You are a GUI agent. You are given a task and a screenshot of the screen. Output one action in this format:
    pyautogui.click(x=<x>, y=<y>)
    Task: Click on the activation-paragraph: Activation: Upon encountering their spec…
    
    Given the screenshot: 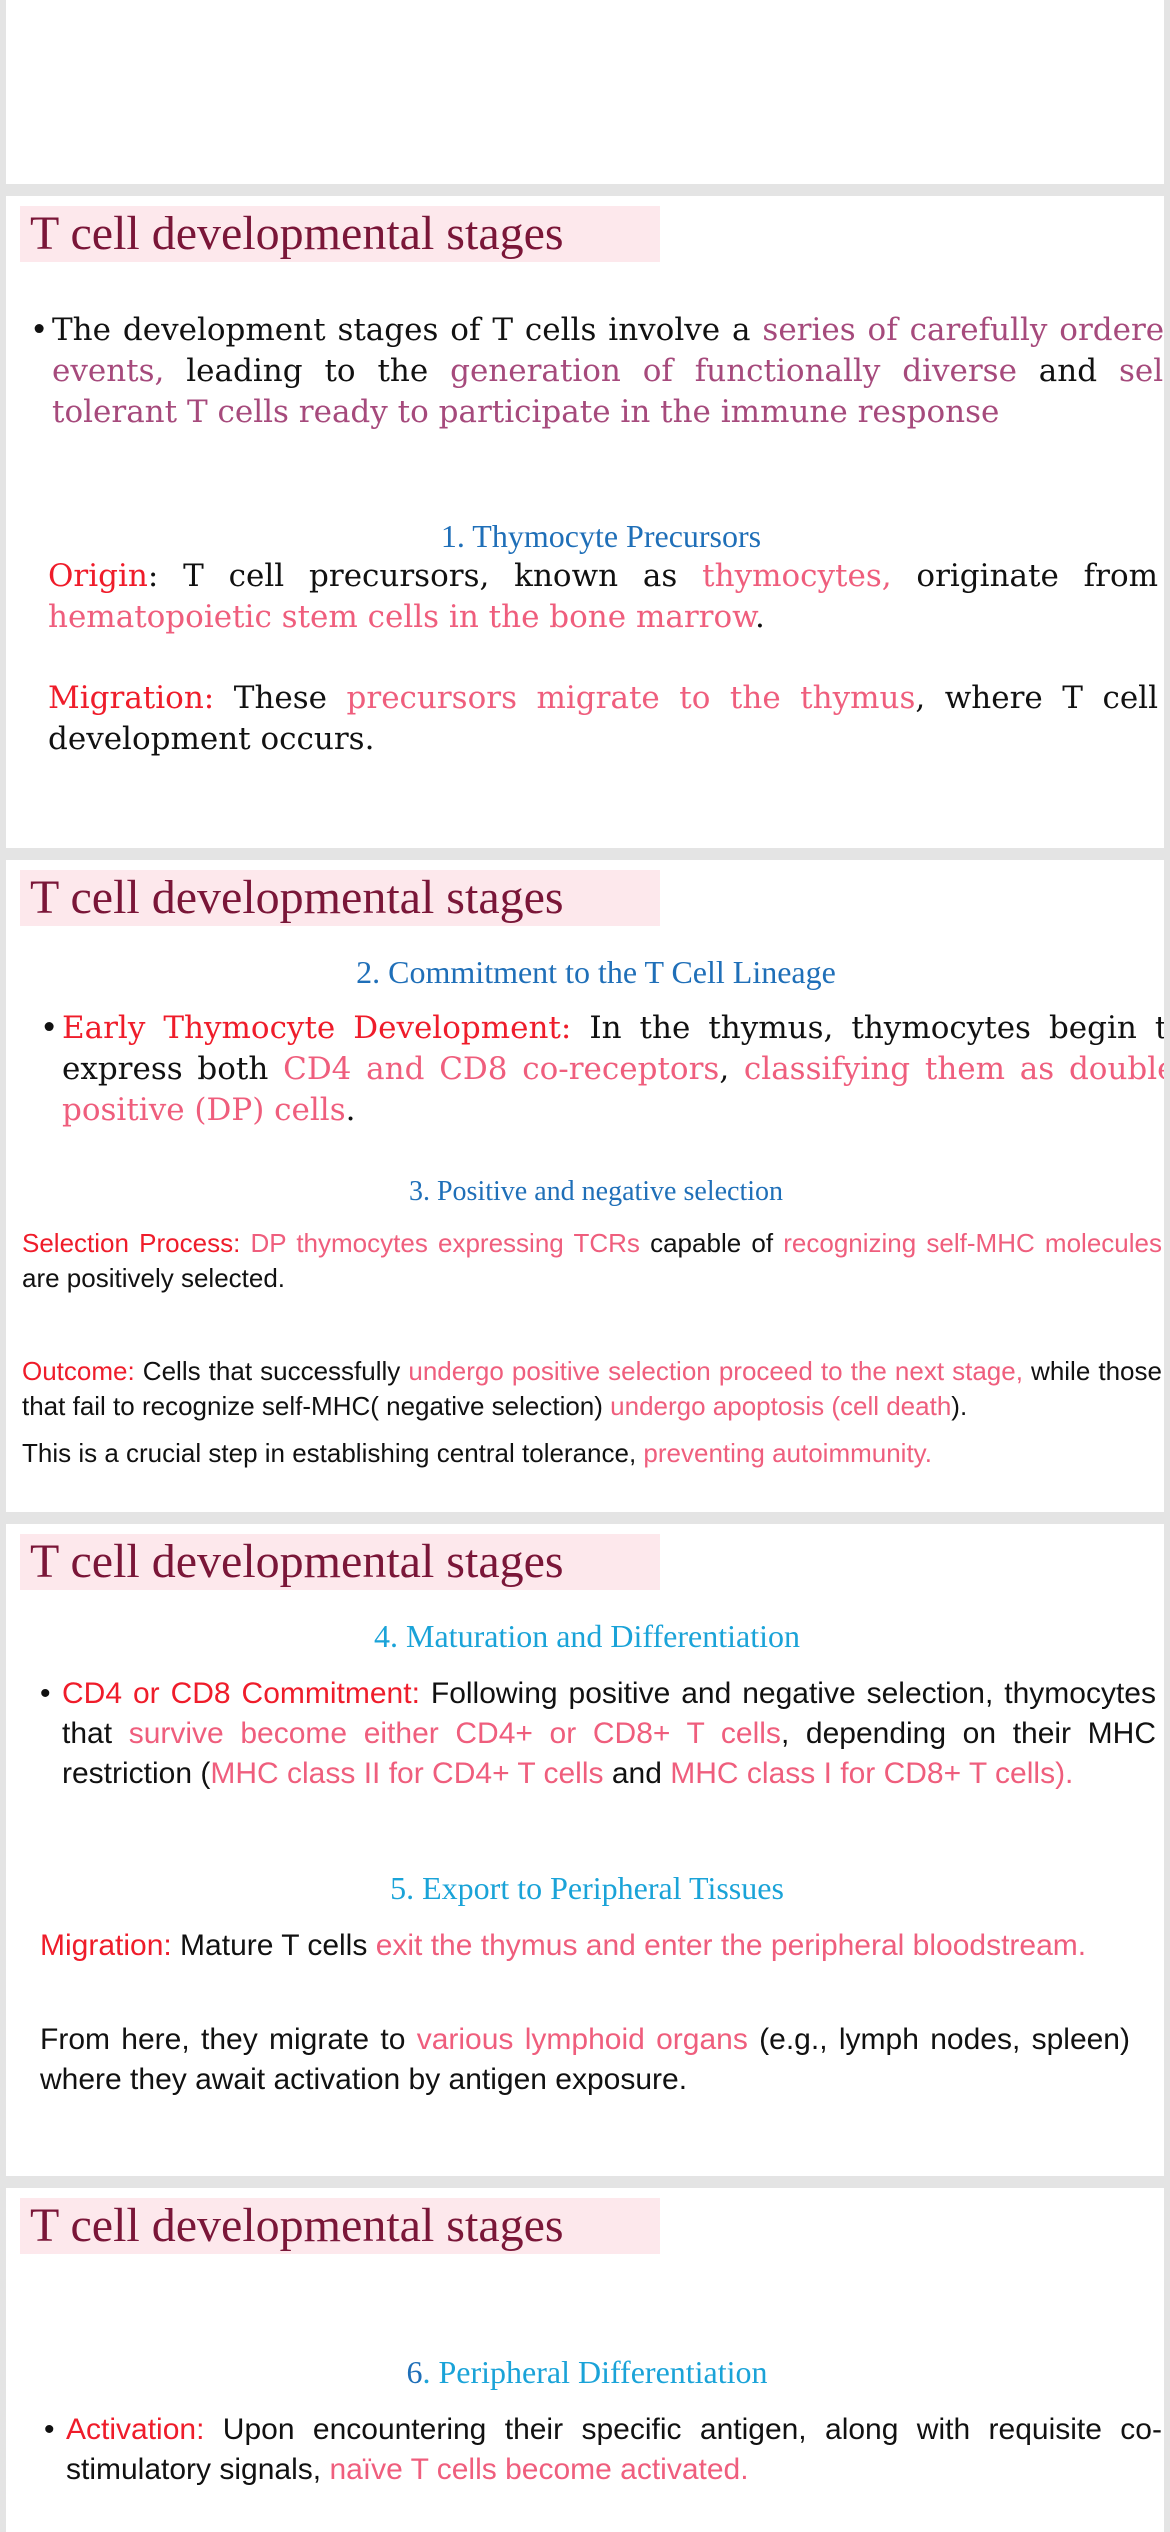 What is the action you would take?
    pyautogui.click(x=601, y=2450)
    